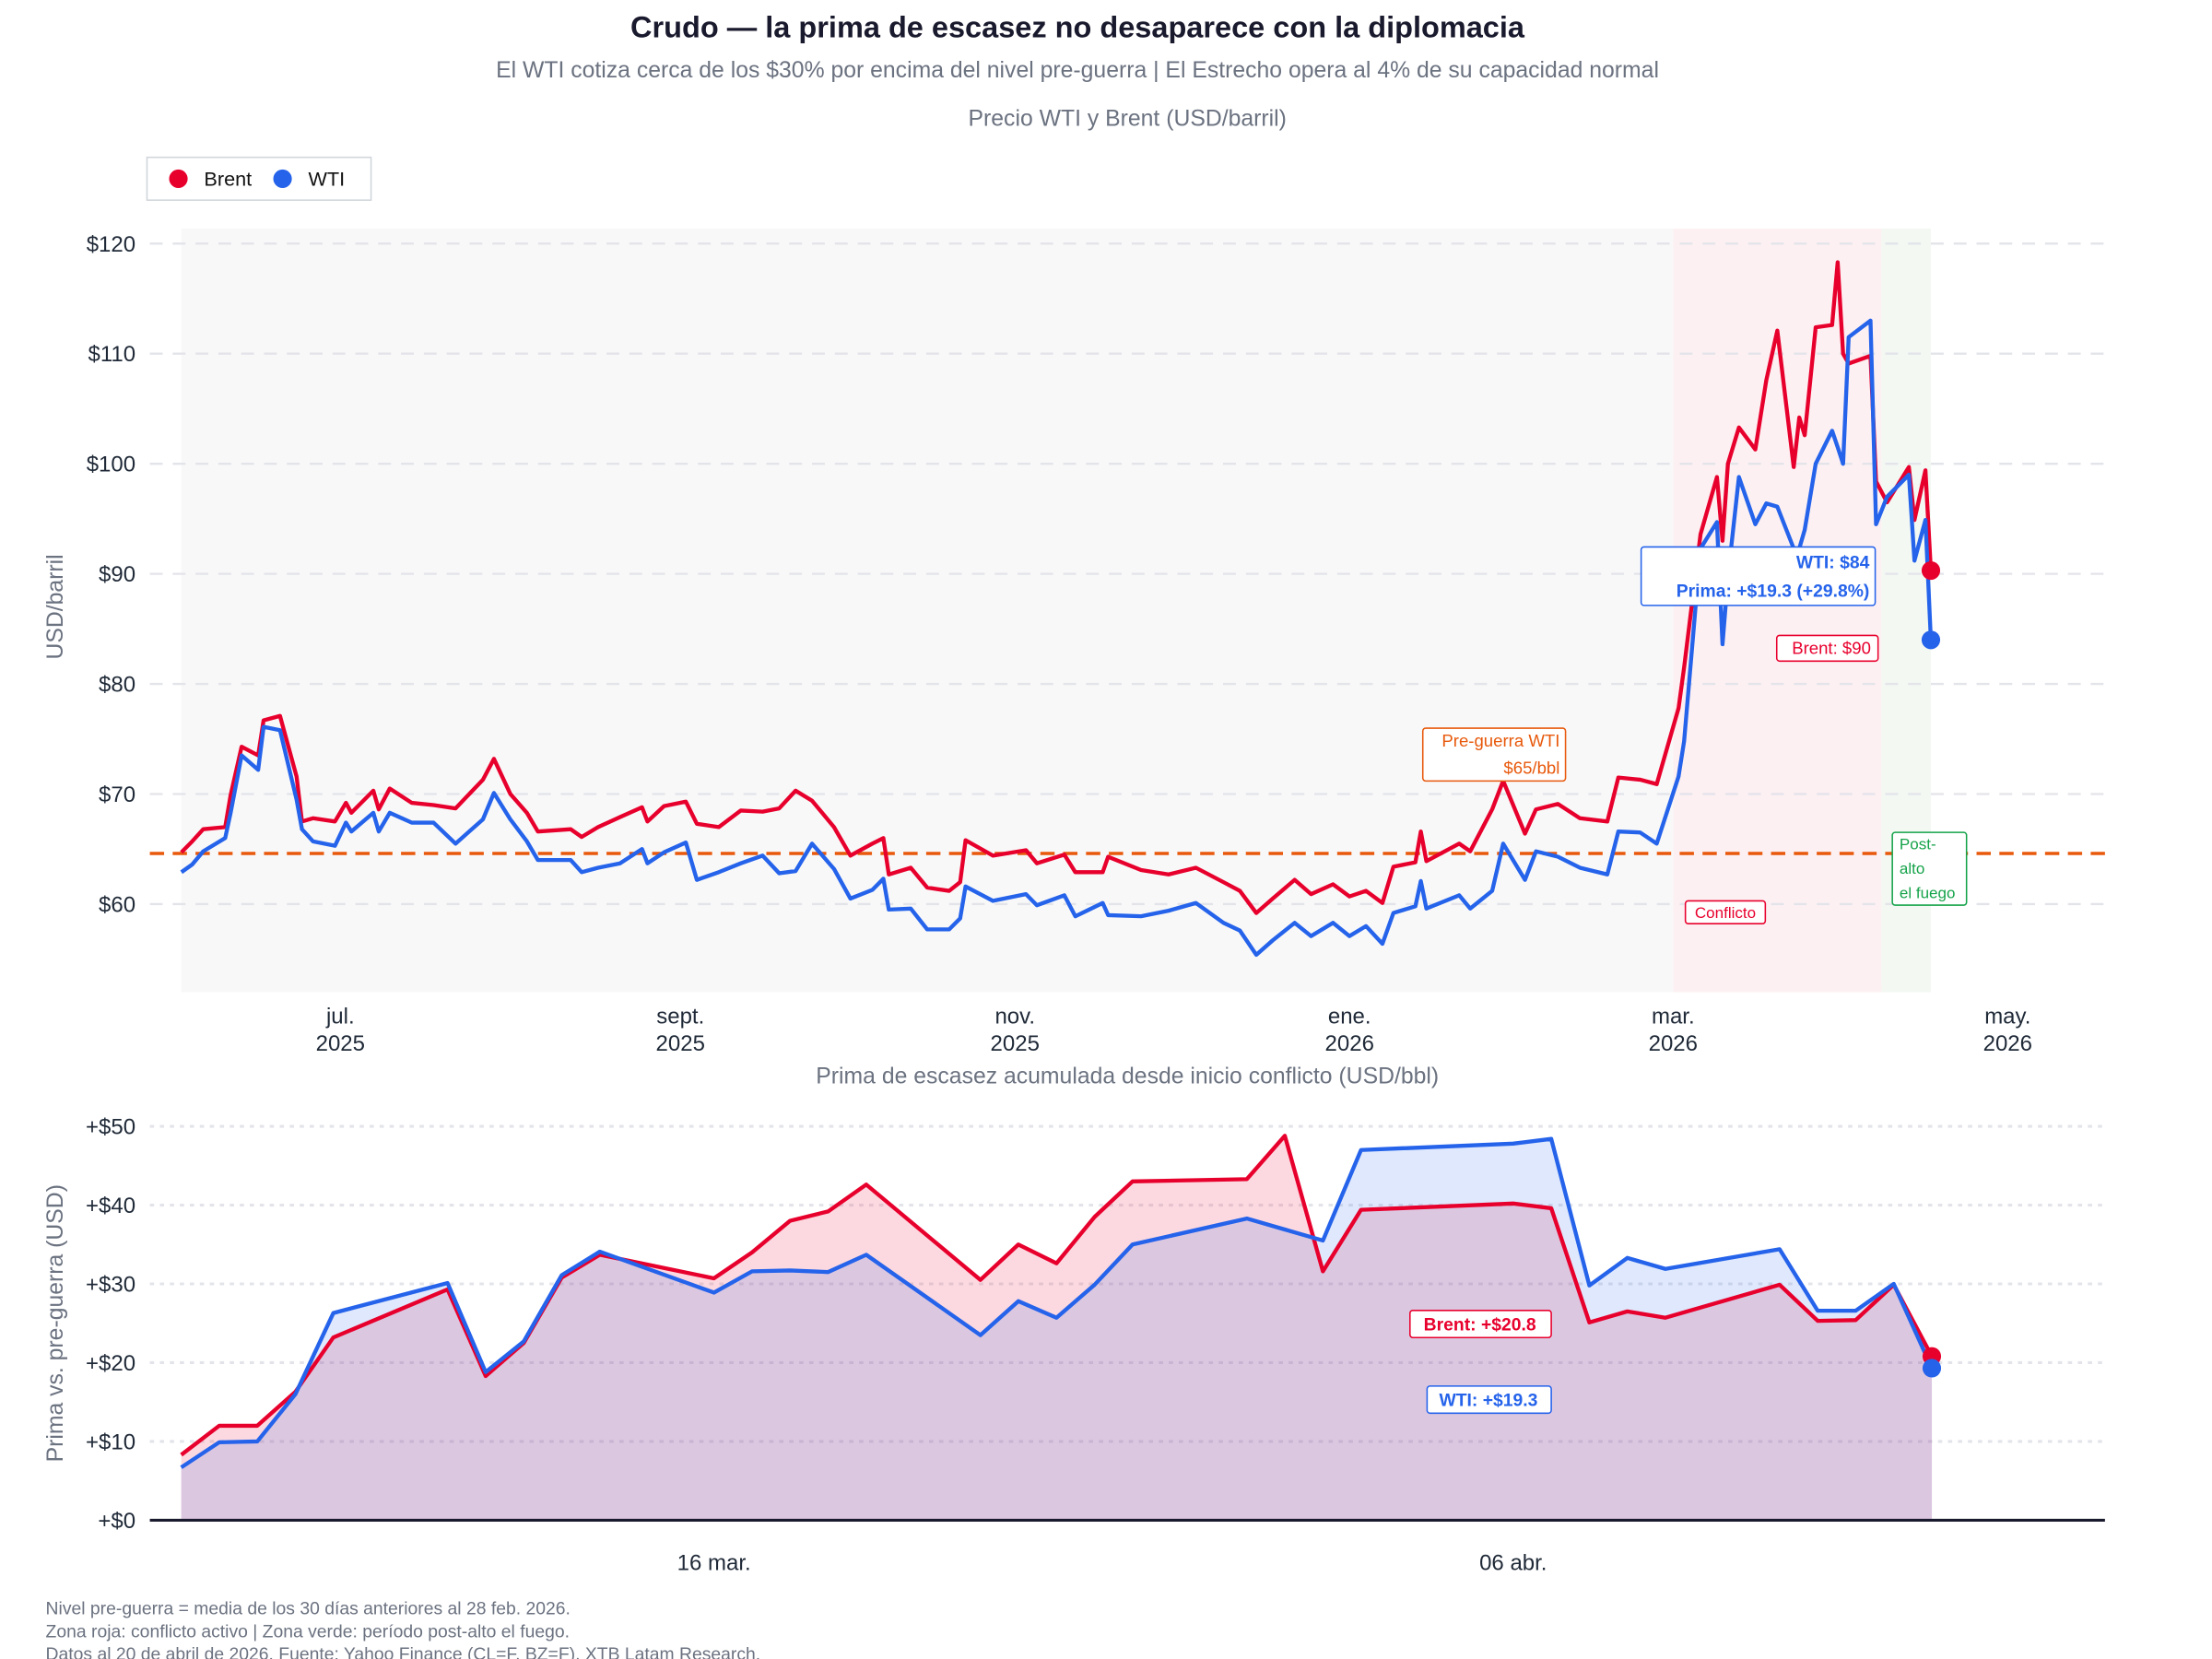 The height and width of the screenshot is (1659, 2212). I want to click on x-tick-label: jul., so click(340, 1017).